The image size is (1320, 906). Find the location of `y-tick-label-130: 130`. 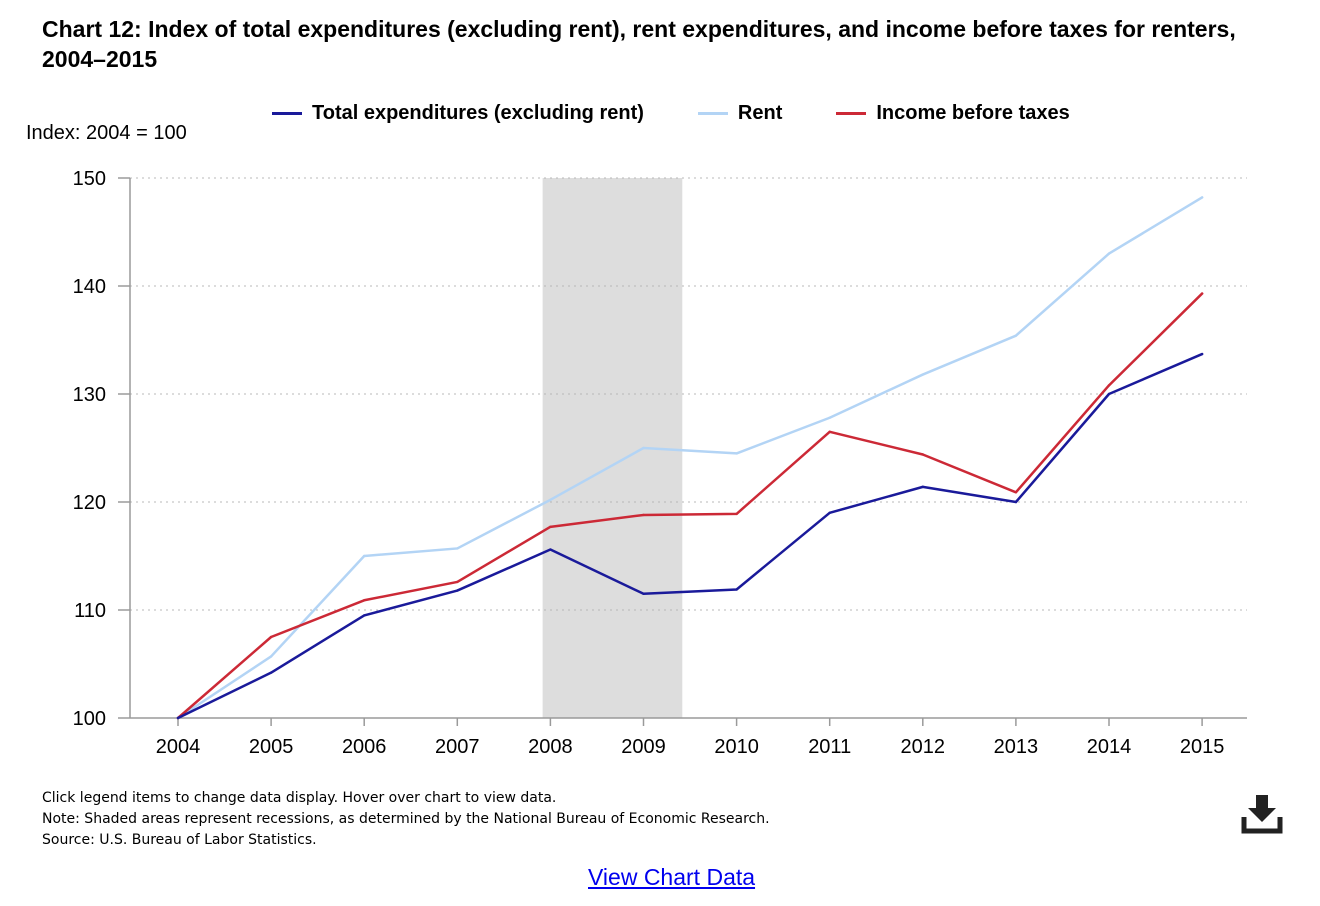

y-tick-label-130: 130 is located at coordinates (89, 395).